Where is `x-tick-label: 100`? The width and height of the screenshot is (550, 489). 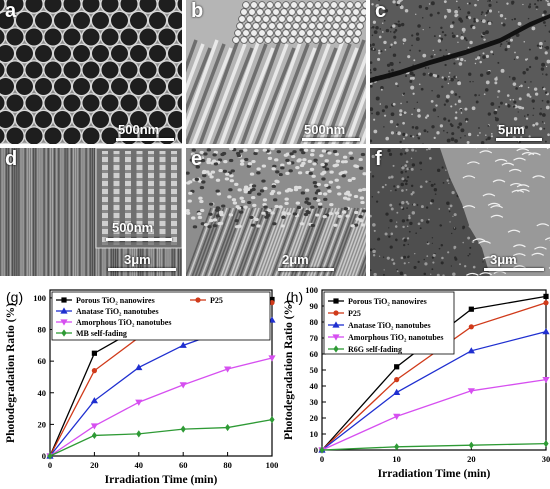
x-tick-label: 100 is located at coordinates (272, 465).